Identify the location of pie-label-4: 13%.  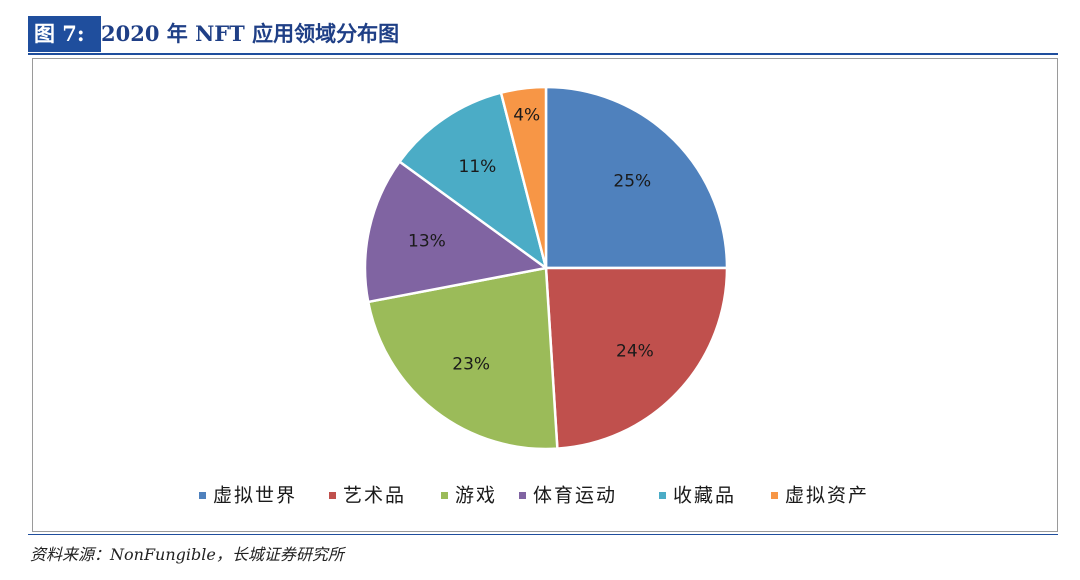
(427, 241).